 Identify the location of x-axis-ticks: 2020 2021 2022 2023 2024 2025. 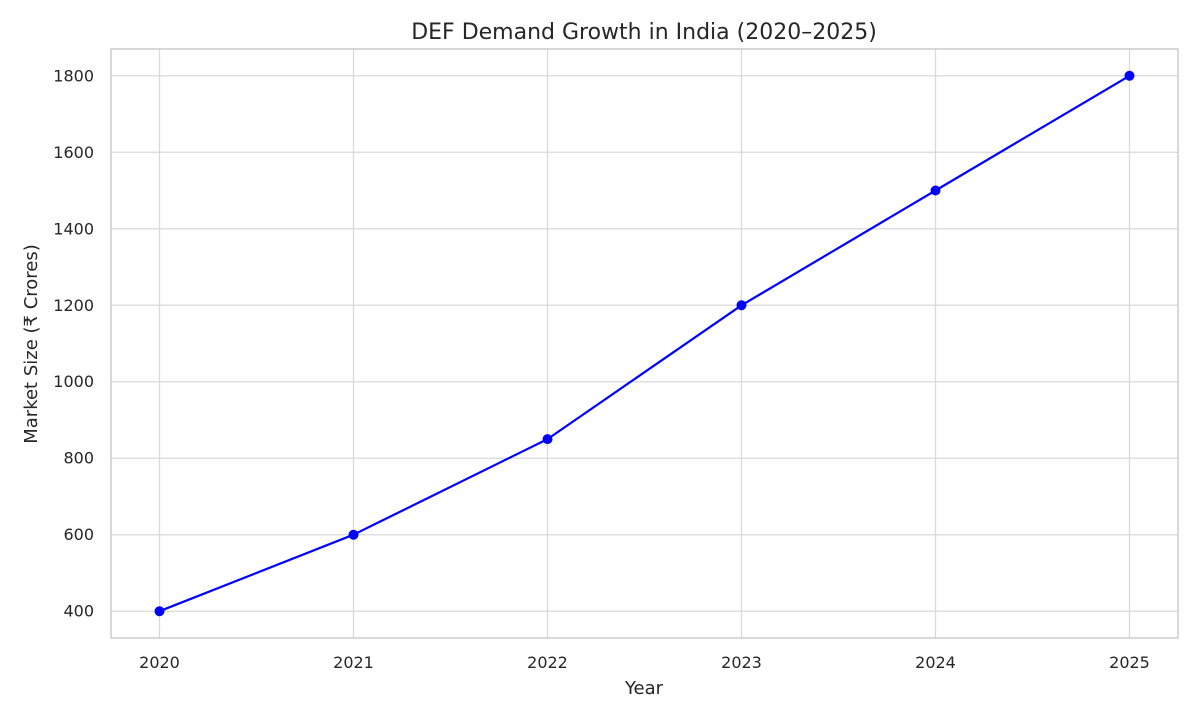
(644, 662).